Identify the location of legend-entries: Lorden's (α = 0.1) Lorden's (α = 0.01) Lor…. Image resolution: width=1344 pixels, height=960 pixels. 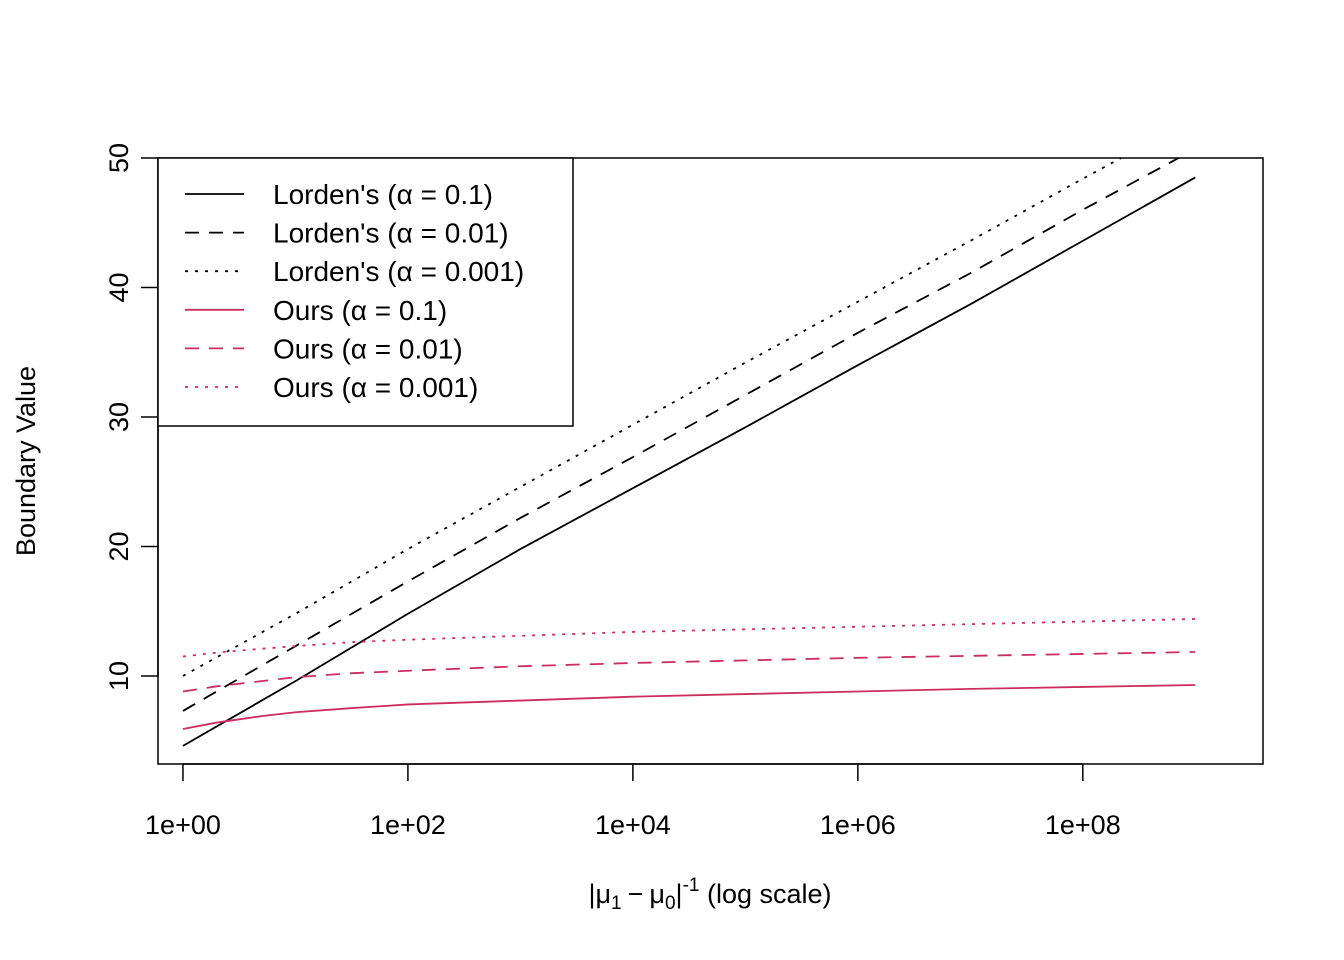
(354, 291).